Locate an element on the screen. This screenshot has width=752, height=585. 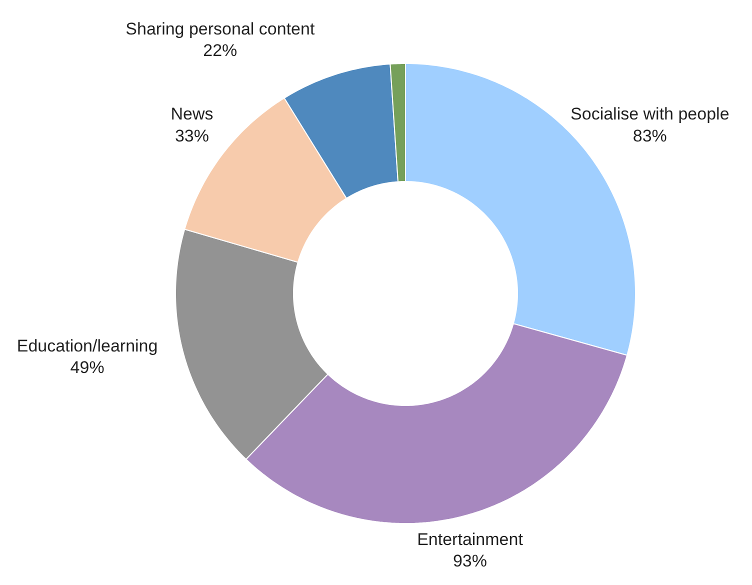
data-label: 83% is located at coordinates (649, 136).